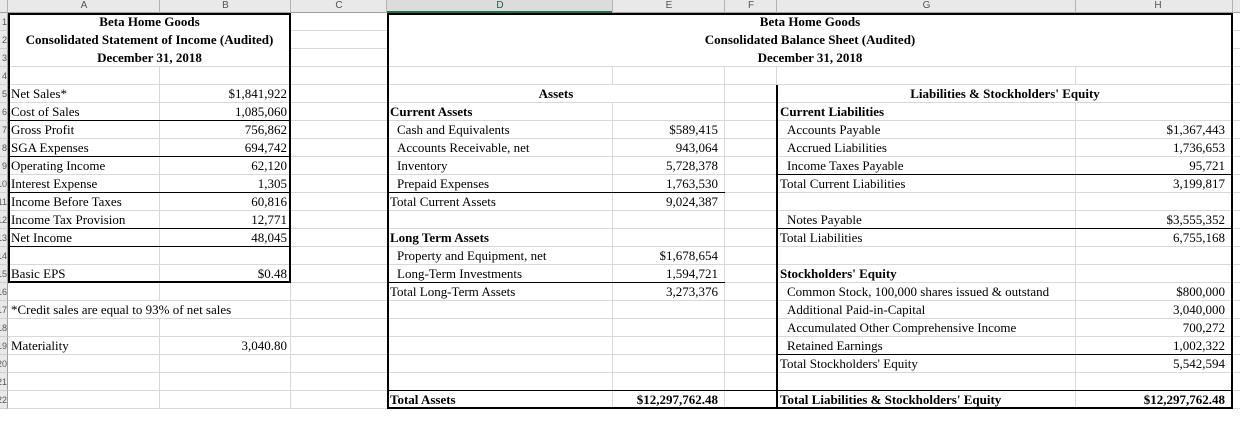 Image resolution: width=1240 pixels, height=432 pixels. What do you see at coordinates (4, 76) in the screenshot?
I see `row-header-4: 4` at bounding box center [4, 76].